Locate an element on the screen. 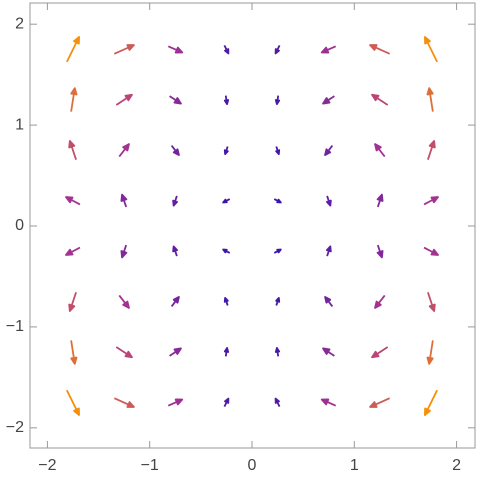 This screenshot has height=481, width=482. x-tick-label: −1 is located at coordinates (150, 465).